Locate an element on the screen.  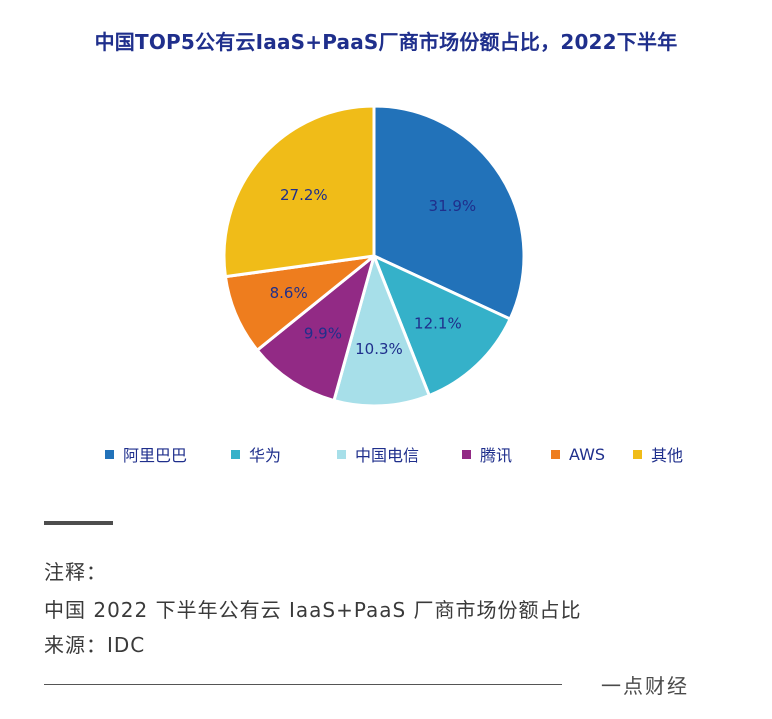
legend-item: 其他 is located at coordinates (658, 454).